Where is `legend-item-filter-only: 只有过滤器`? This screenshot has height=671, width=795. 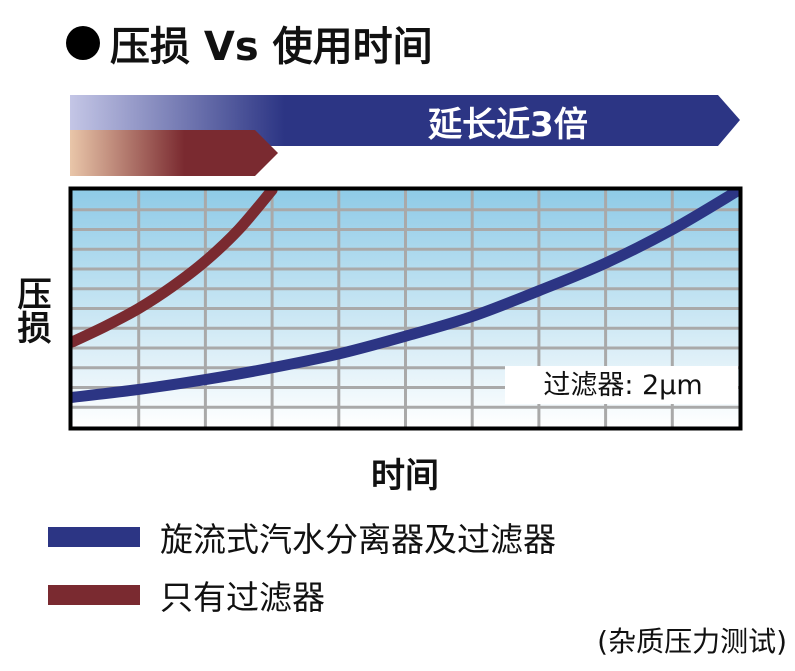 legend-item-filter-only: 只有过滤器 is located at coordinates (186, 595).